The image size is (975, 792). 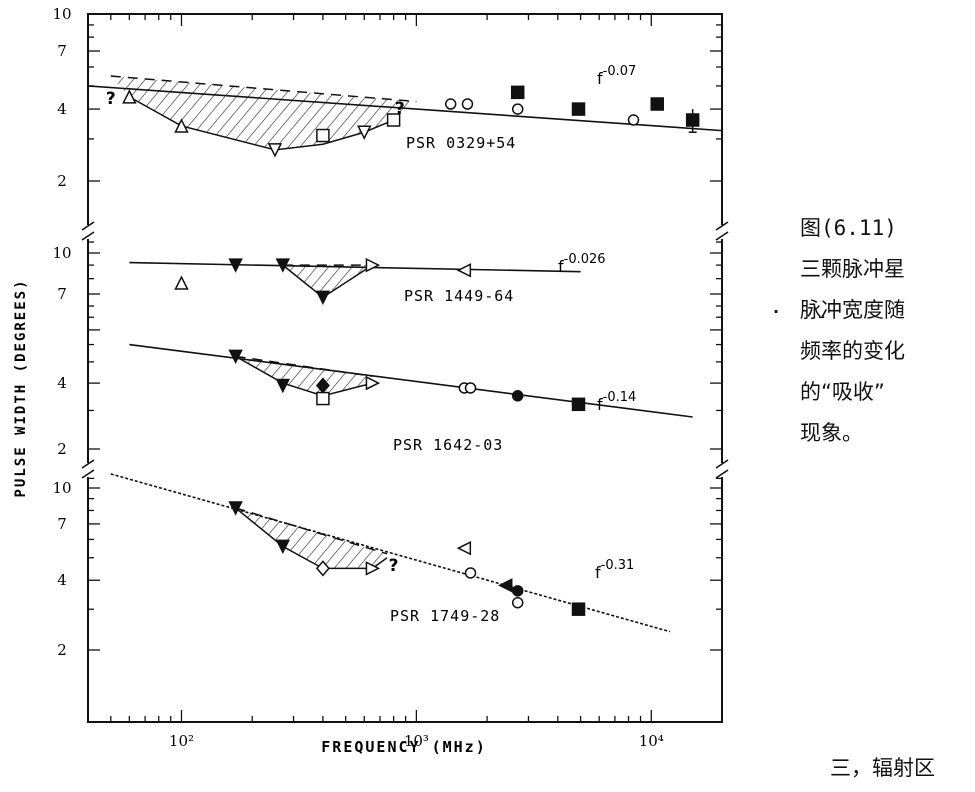 What do you see at coordinates (261, 123) in the screenshot?
I see `absorbed-curve` at bounding box center [261, 123].